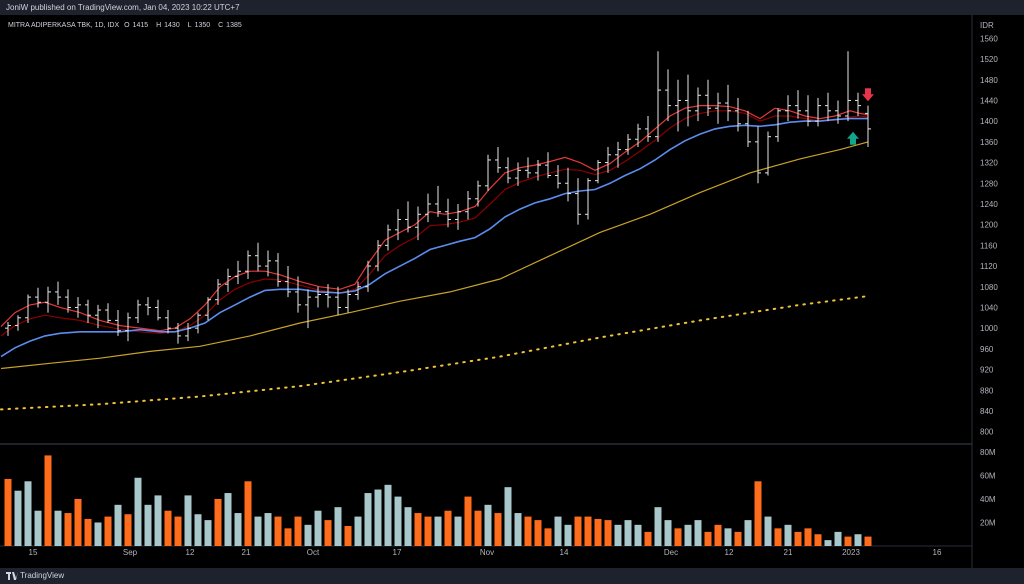 The height and width of the screenshot is (584, 1024). Describe the element at coordinates (487, 552) in the screenshot. I see `time-tick-label: Nov` at that location.